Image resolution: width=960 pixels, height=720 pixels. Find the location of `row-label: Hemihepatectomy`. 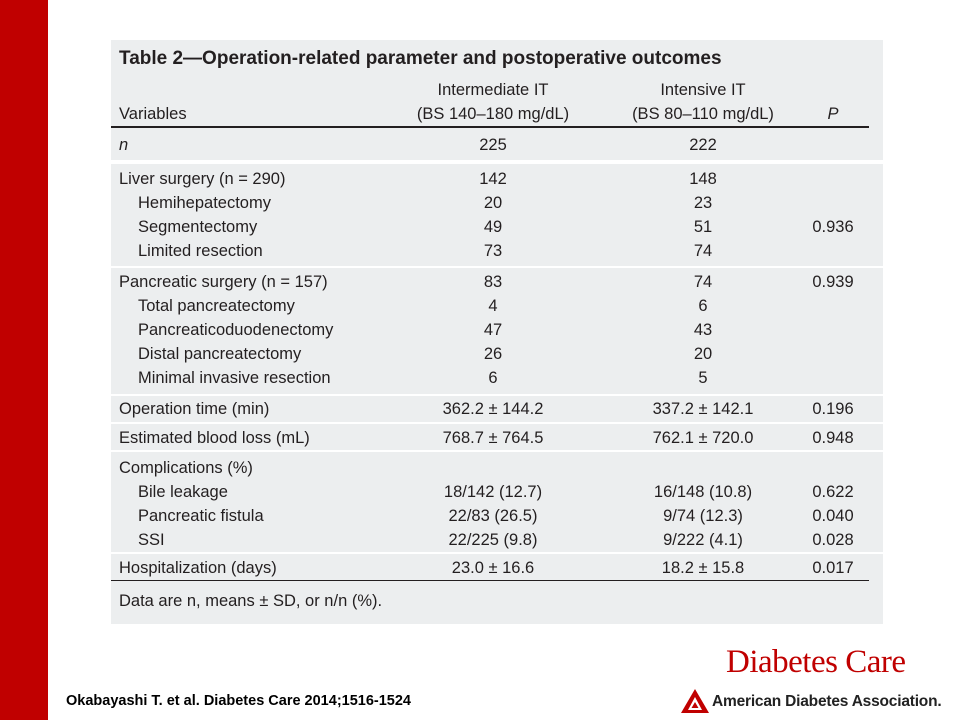

row-label: Hemihepatectomy is located at coordinates (204, 203).